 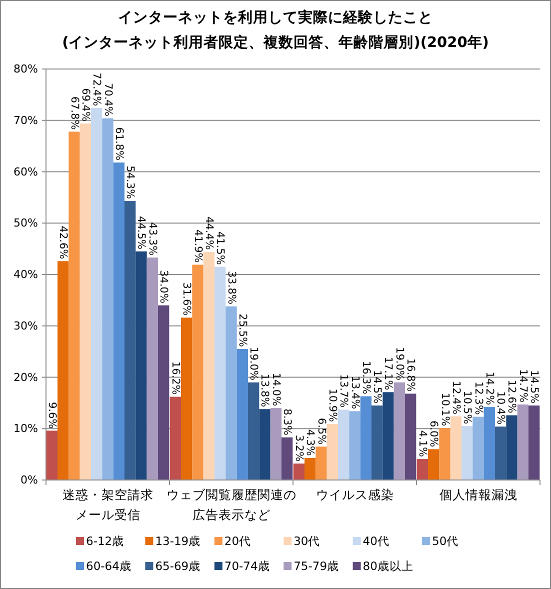 What do you see at coordinates (376, 541) in the screenshot?
I see `legend-label: 40代` at bounding box center [376, 541].